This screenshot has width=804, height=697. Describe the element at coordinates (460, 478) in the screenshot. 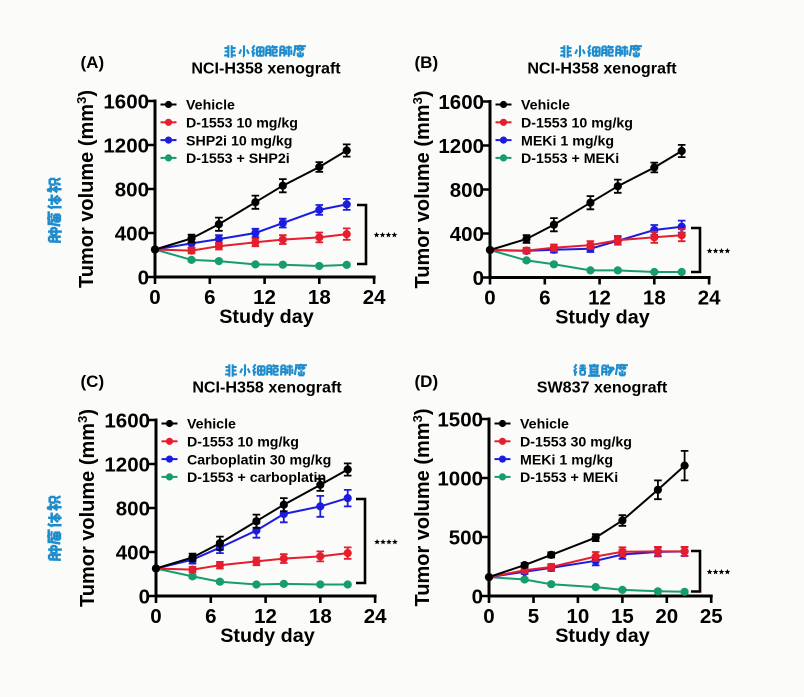

I see `svg-text: 1000` at that location.